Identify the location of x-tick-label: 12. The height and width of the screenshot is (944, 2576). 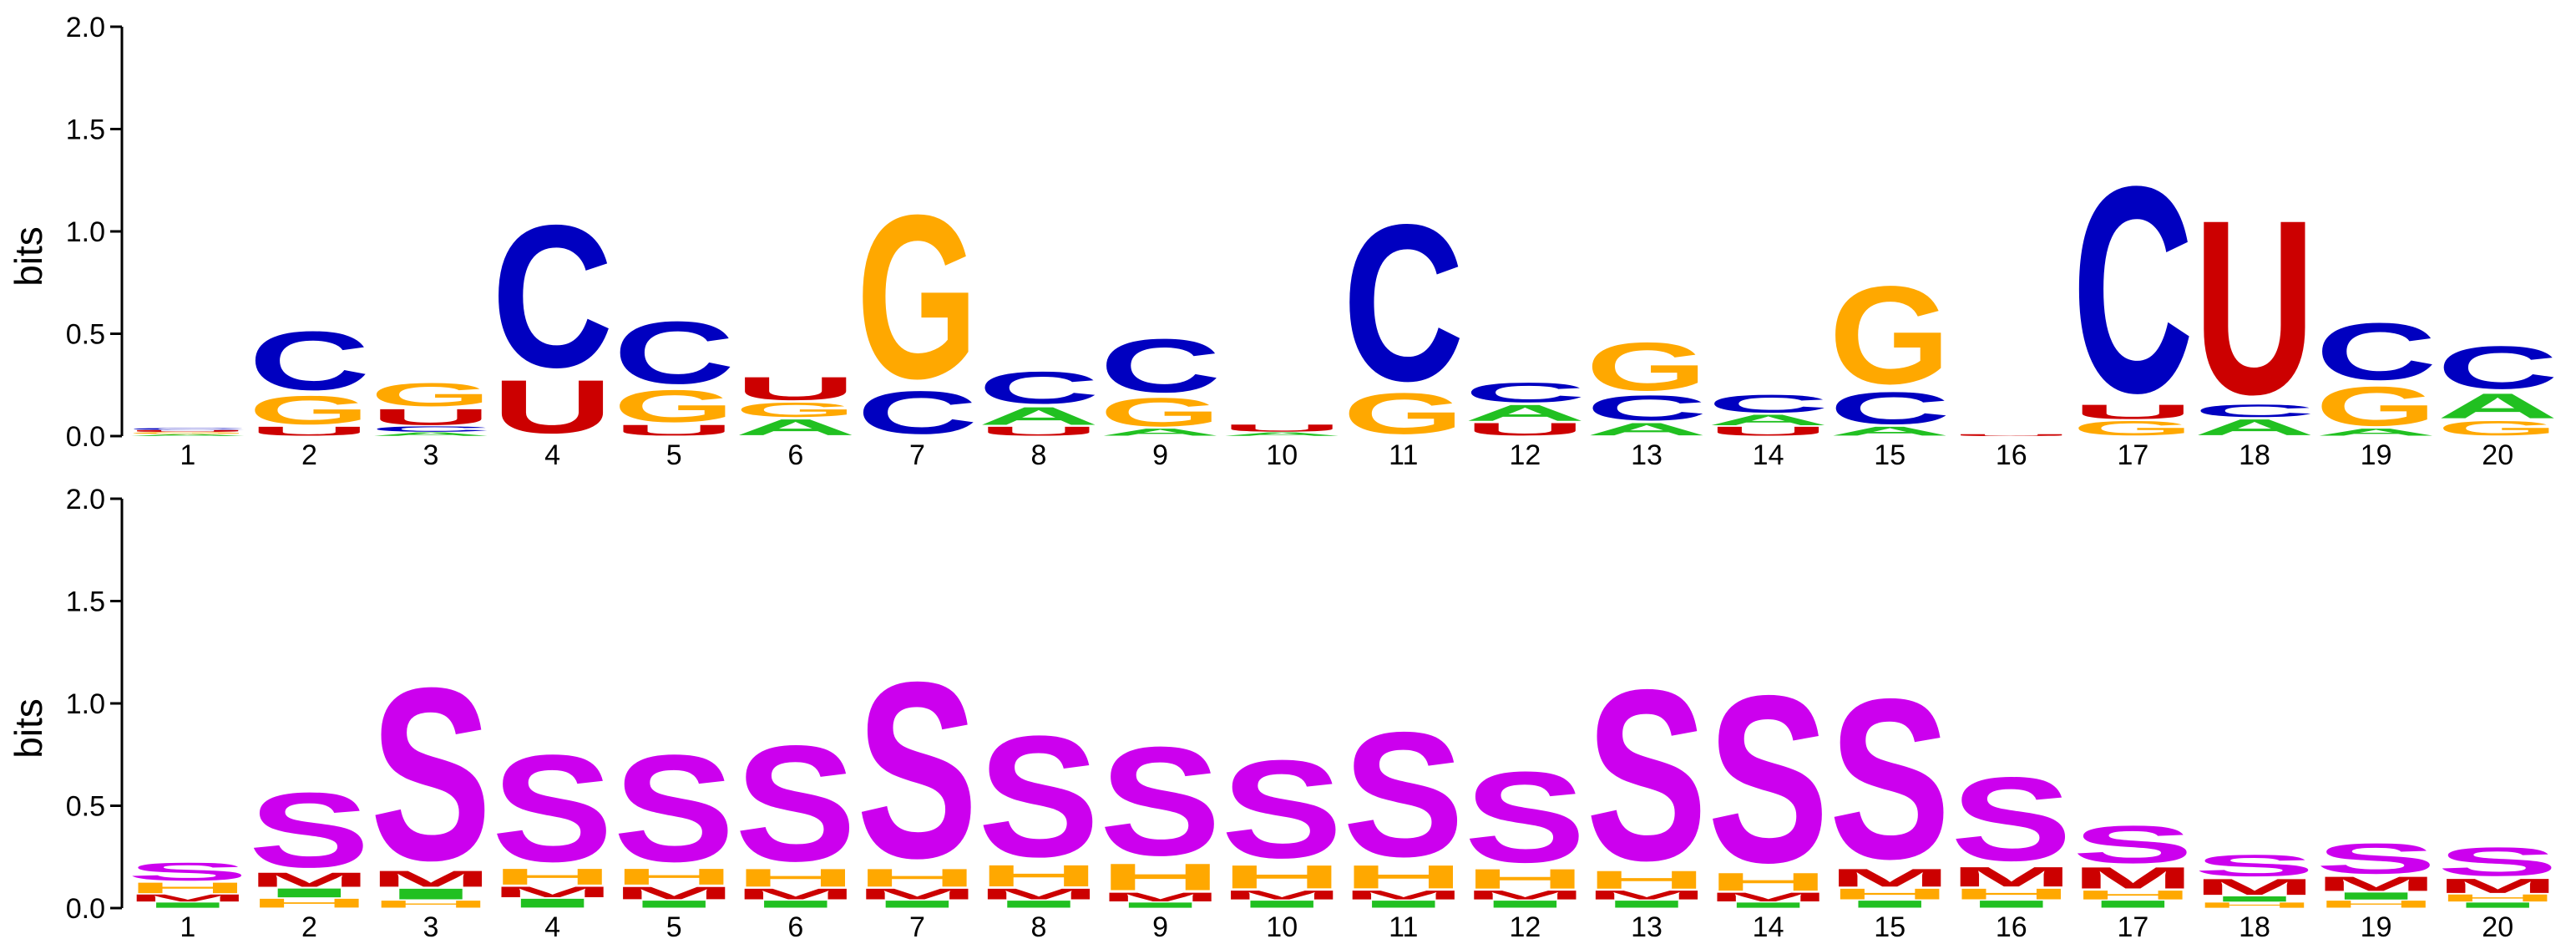
(1525, 927).